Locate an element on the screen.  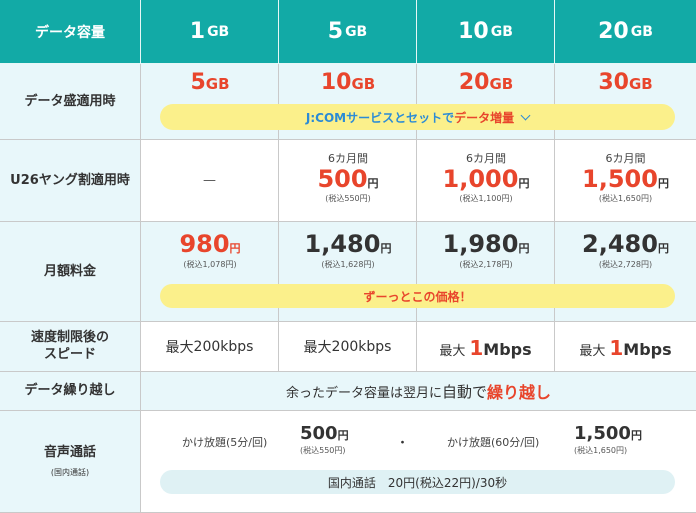
header-plan-2: 5 GB is located at coordinates (348, 32).